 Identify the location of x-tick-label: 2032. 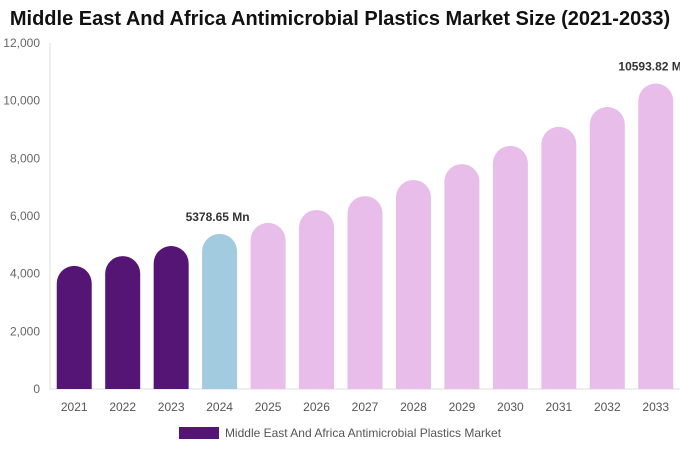
(607, 407).